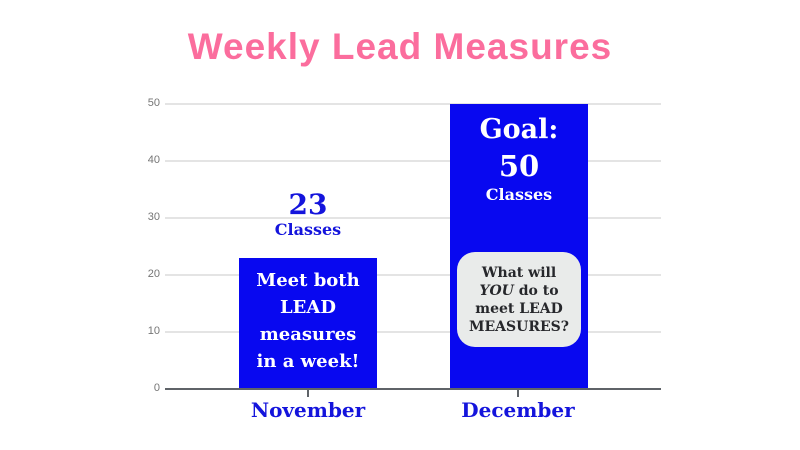 The image size is (800, 450). I want to click on goal-label: Goal:, so click(519, 129).